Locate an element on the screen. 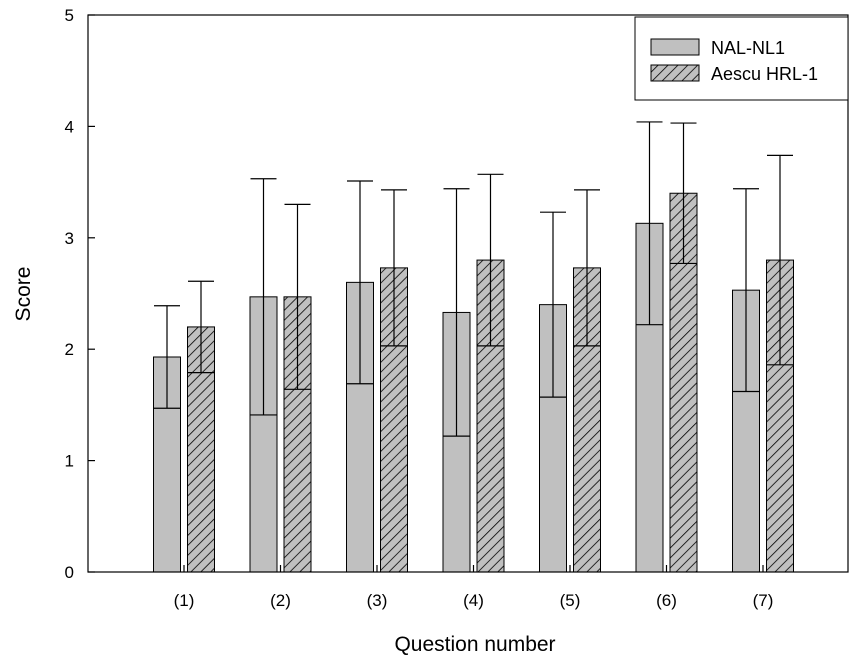 This screenshot has height=662, width=850. x-tick-label: (3) is located at coordinates (377, 600).